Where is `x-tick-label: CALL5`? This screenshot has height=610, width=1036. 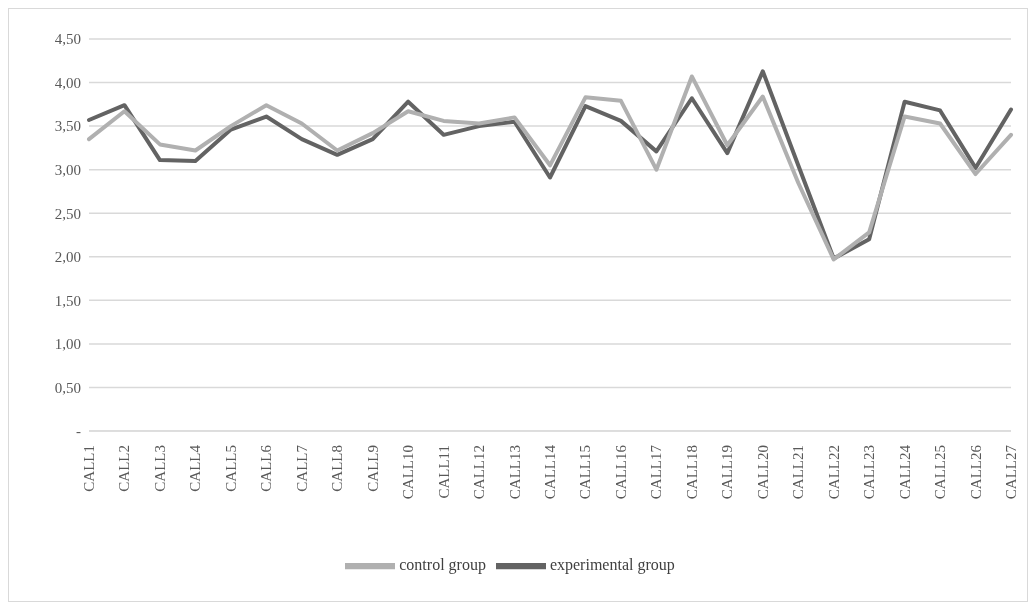
x-tick-label: CALL5 is located at coordinates (230, 468).